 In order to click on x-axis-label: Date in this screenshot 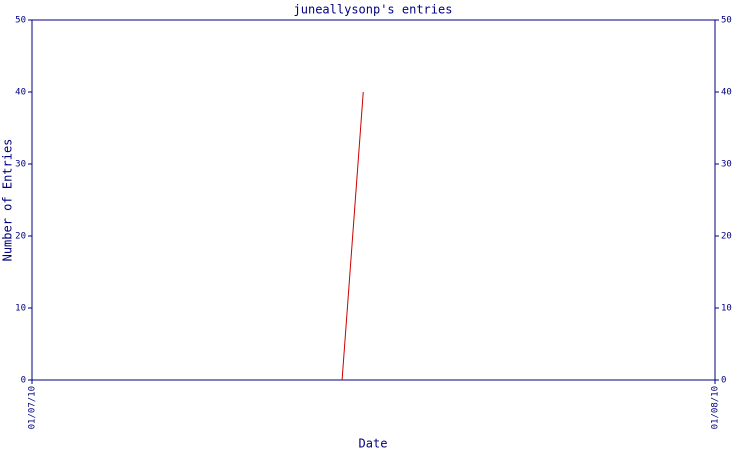, I will do `click(373, 443)`.